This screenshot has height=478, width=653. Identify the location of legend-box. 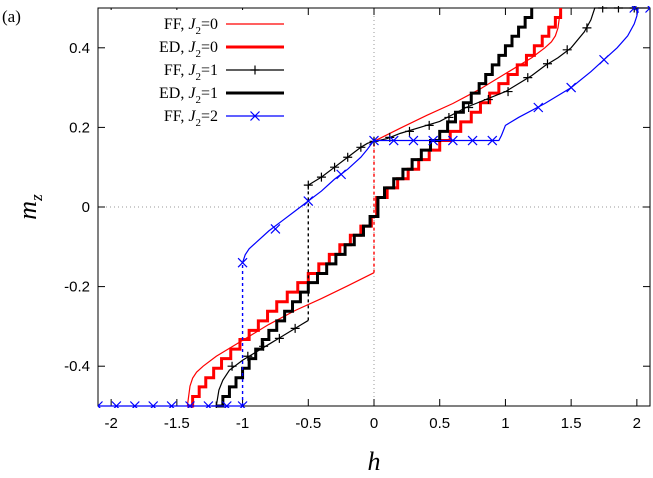
(201, 67).